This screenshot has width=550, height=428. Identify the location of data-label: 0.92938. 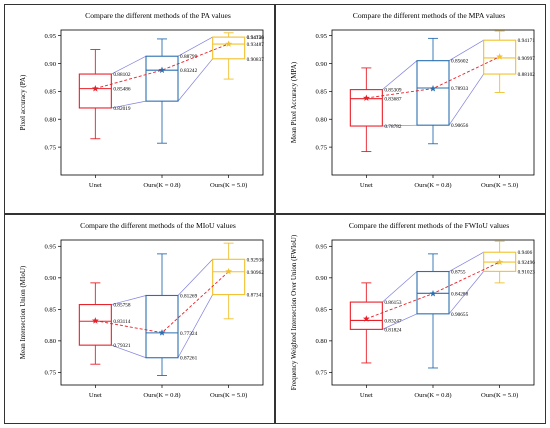
(256, 260).